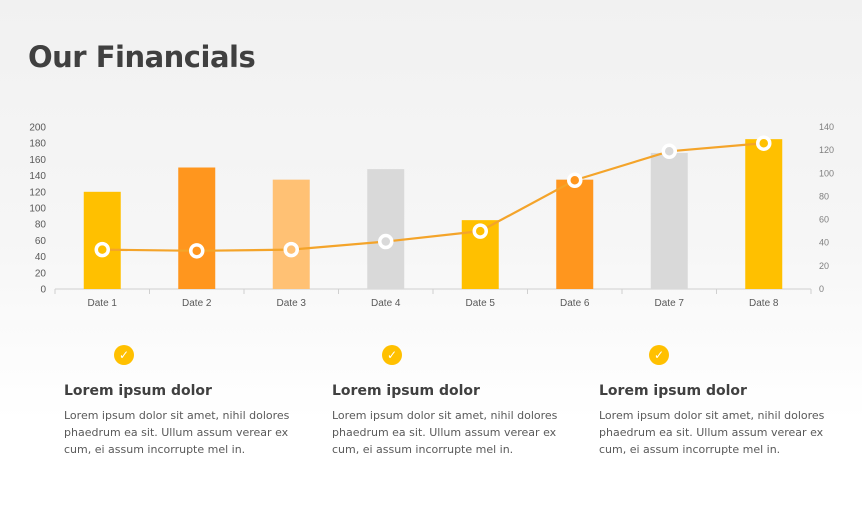 The width and height of the screenshot is (862, 525). I want to click on y-right-tick-label: 60, so click(824, 220).